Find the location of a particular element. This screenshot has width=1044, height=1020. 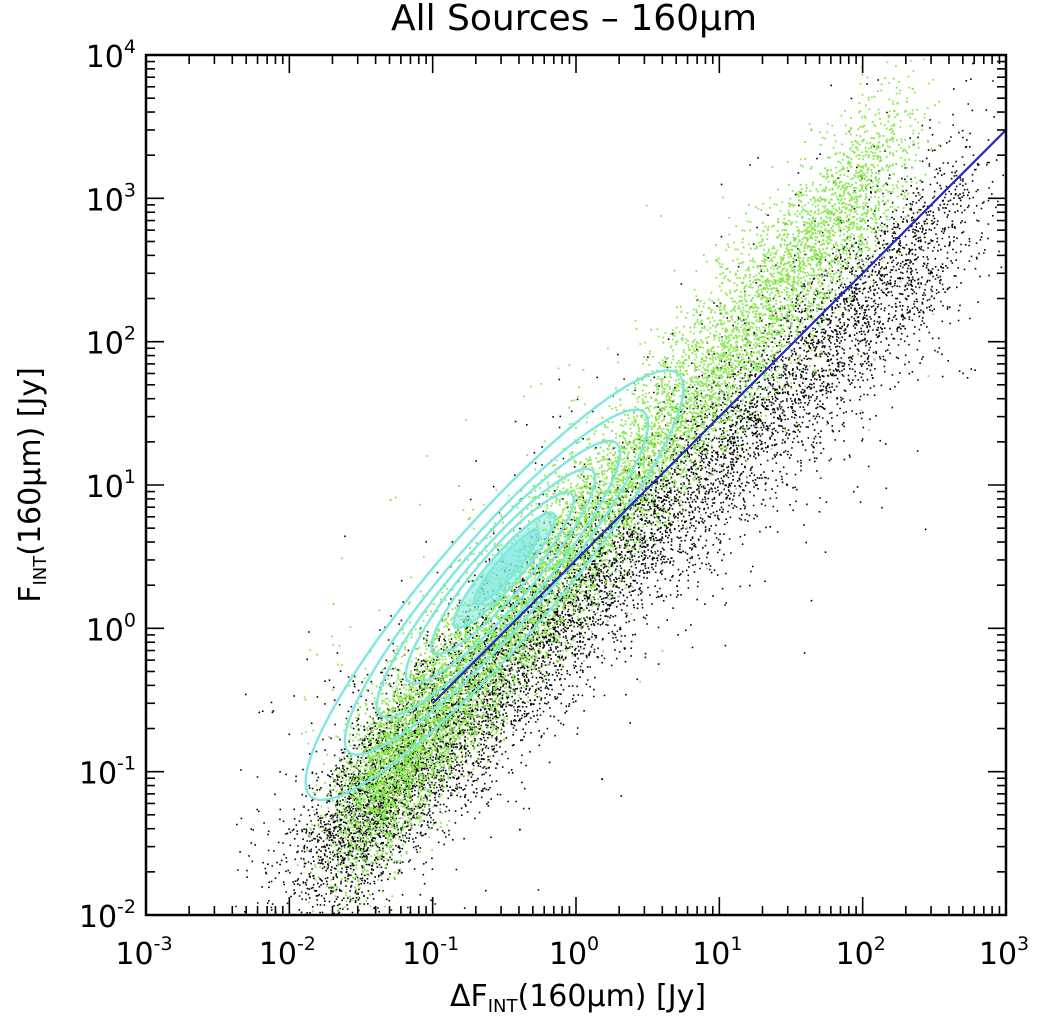

y-tick-label: 10⁰ is located at coordinates (111, 628).